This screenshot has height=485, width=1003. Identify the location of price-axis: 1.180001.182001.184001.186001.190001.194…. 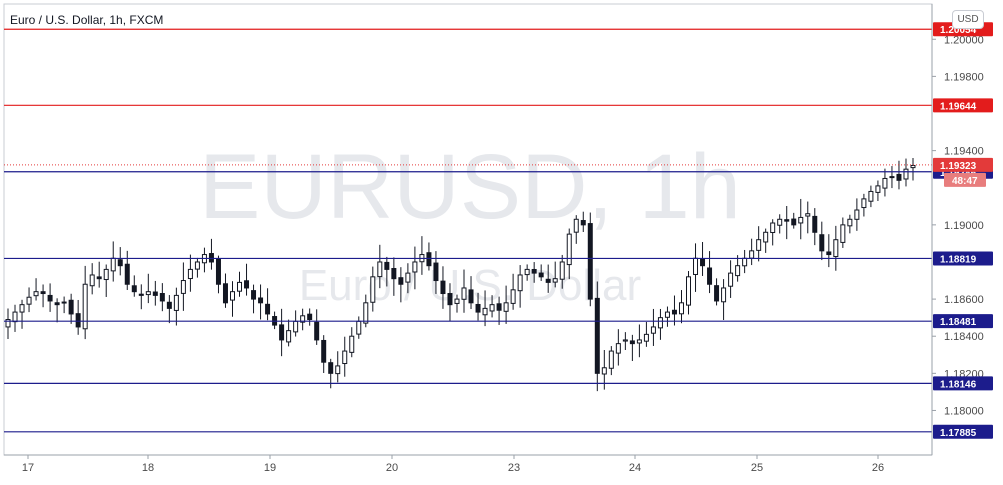
(957, 229).